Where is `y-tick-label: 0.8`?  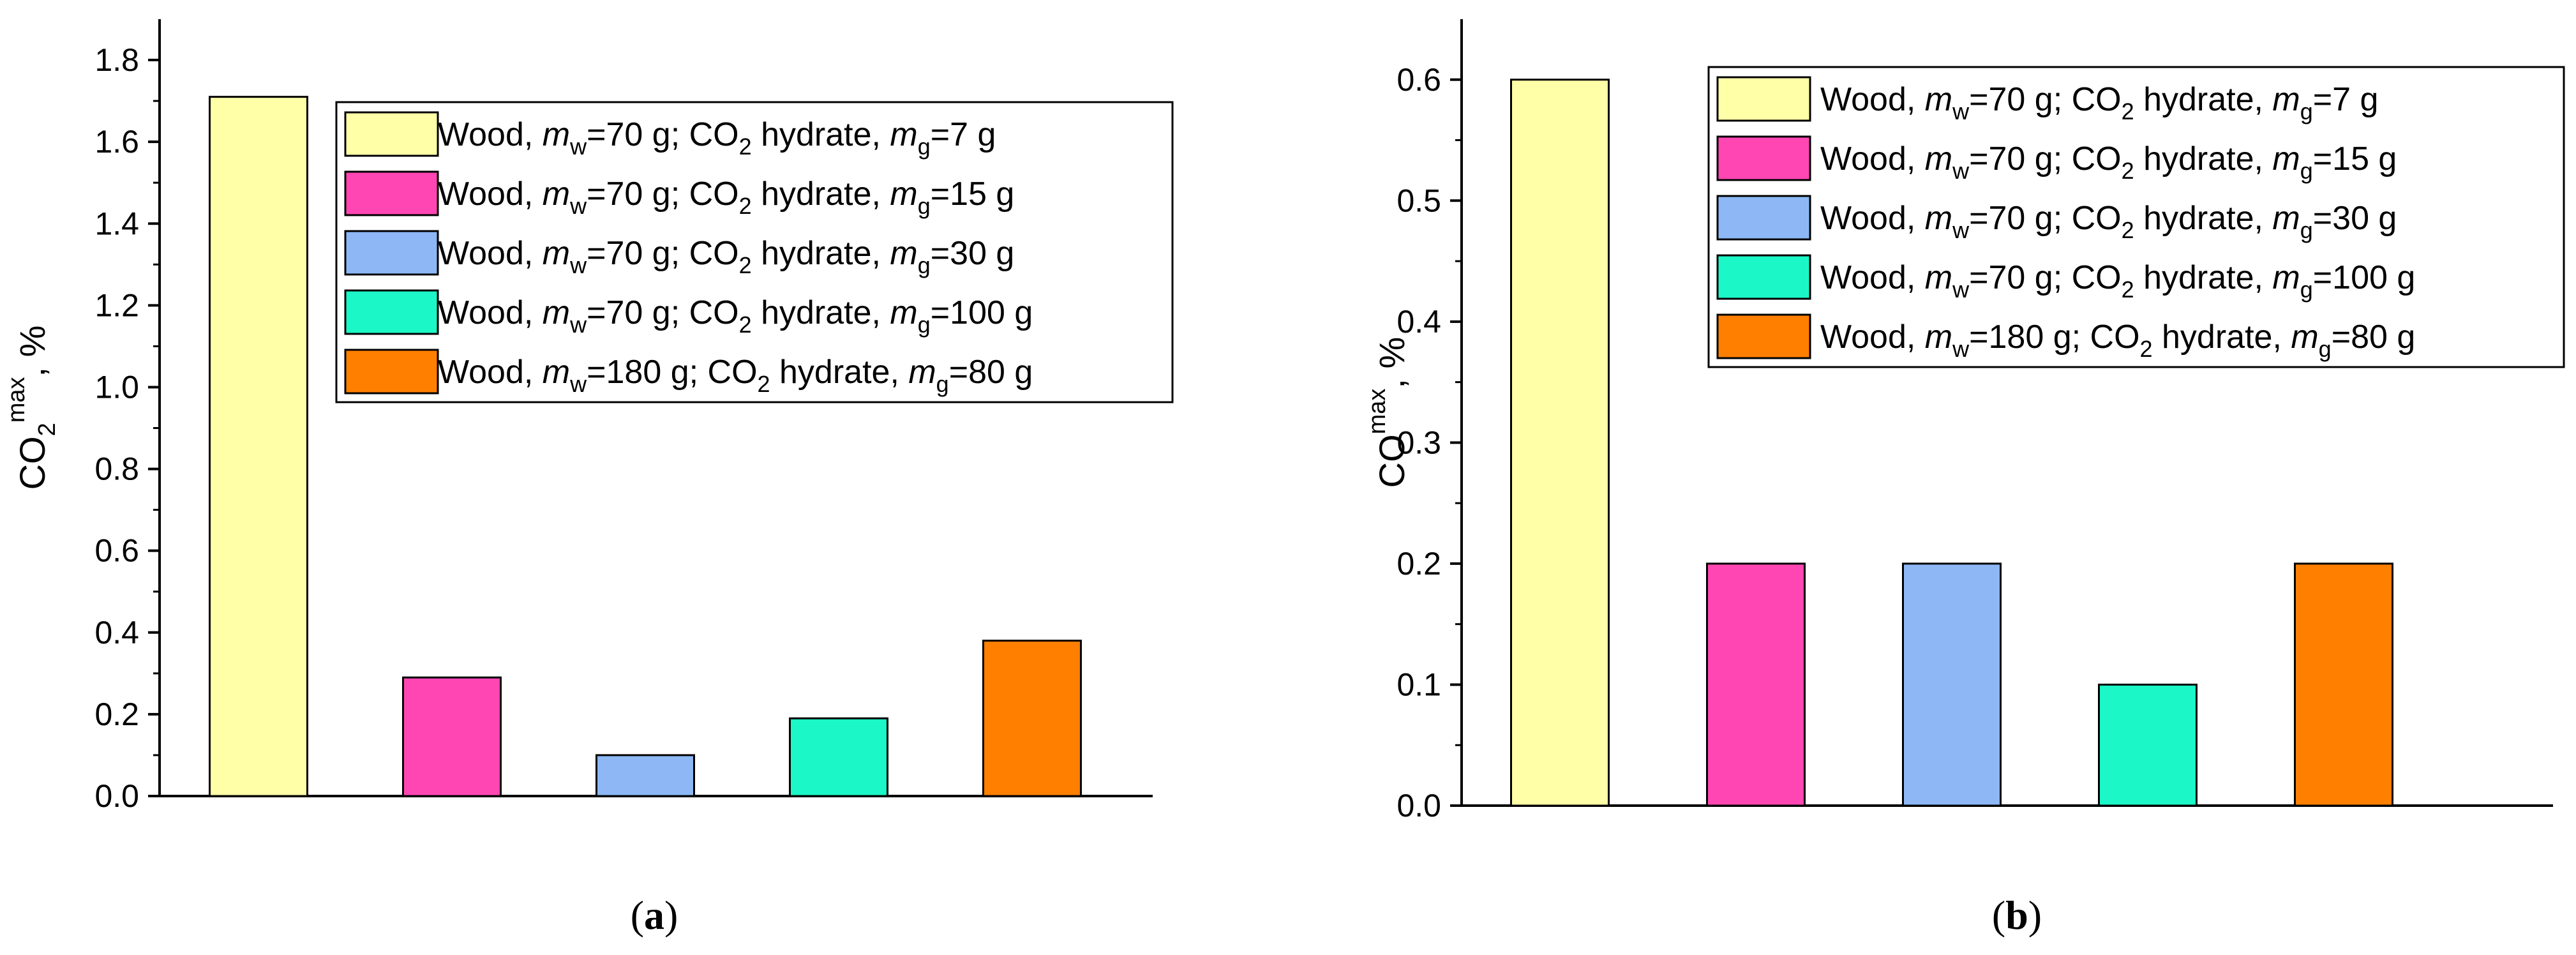
y-tick-label: 0.8 is located at coordinates (116, 469).